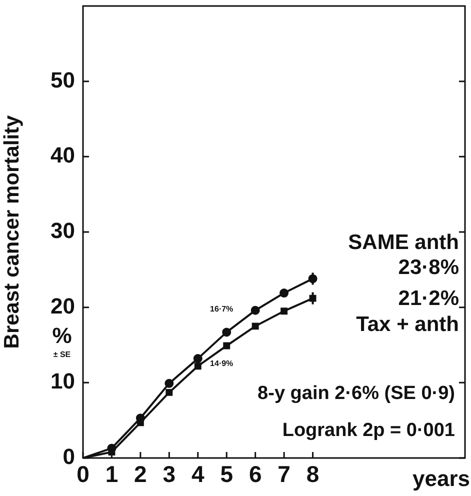 The height and width of the screenshot is (496, 471). What do you see at coordinates (403, 242) in the screenshot?
I see `legend-label: SAME anth` at bounding box center [403, 242].